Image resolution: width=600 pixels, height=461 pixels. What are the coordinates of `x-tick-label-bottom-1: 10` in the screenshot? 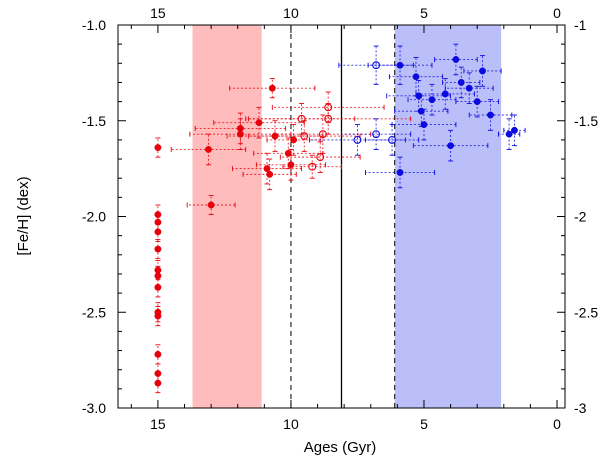 It's located at (291, 424).